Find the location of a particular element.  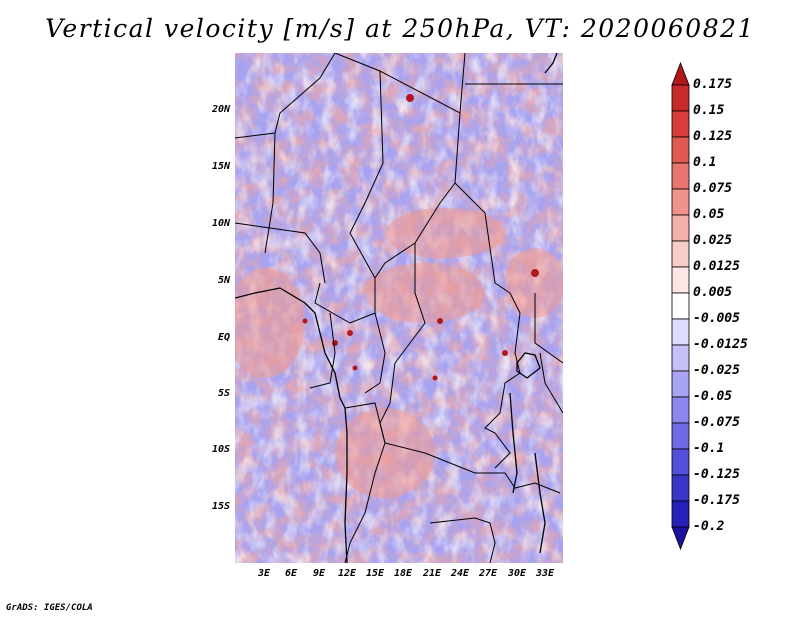

colorbar-label: -0.005 is located at coordinates (716, 318).